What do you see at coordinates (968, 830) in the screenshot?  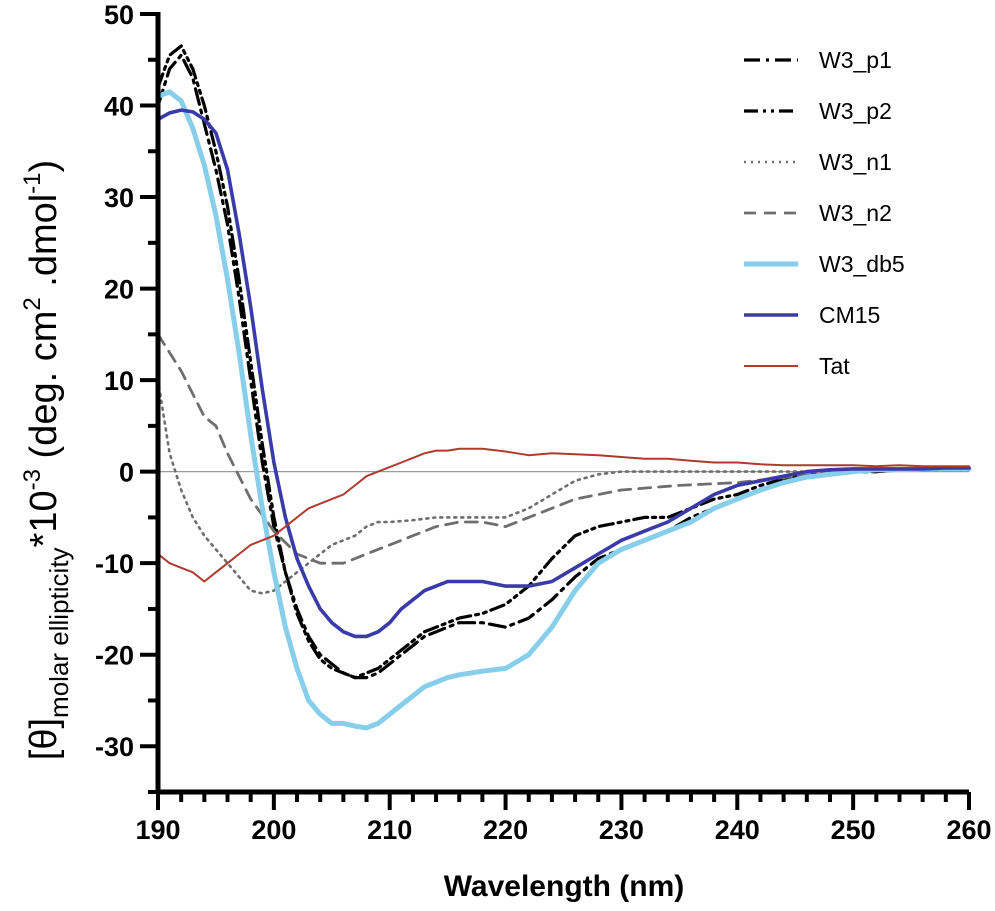 I see `x-tick-label: 260` at bounding box center [968, 830].